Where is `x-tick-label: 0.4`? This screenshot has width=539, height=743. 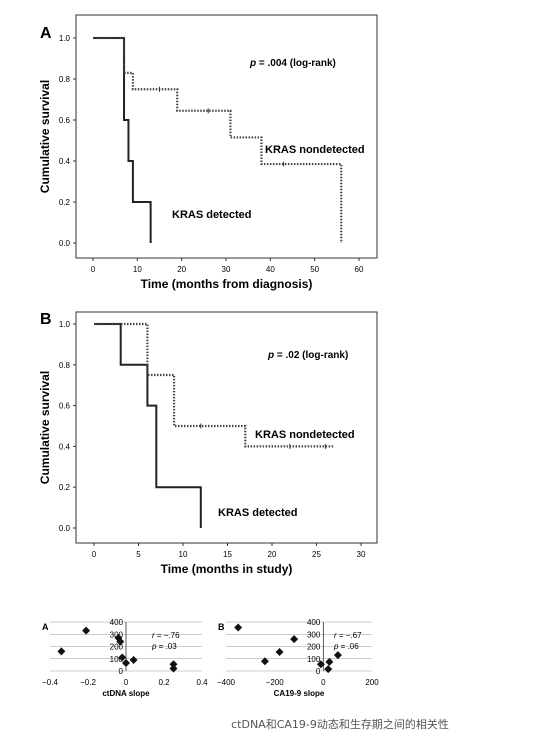 x-tick-label: 0.4 is located at coordinates (202, 682).